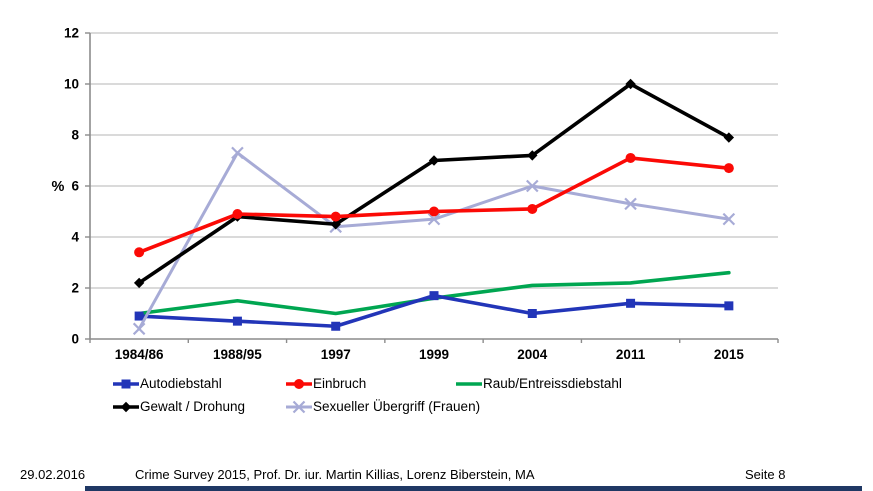 The width and height of the screenshot is (873, 491). Describe the element at coordinates (139, 354) in the screenshot. I see `x-axis-category-label: 1984/86` at that location.